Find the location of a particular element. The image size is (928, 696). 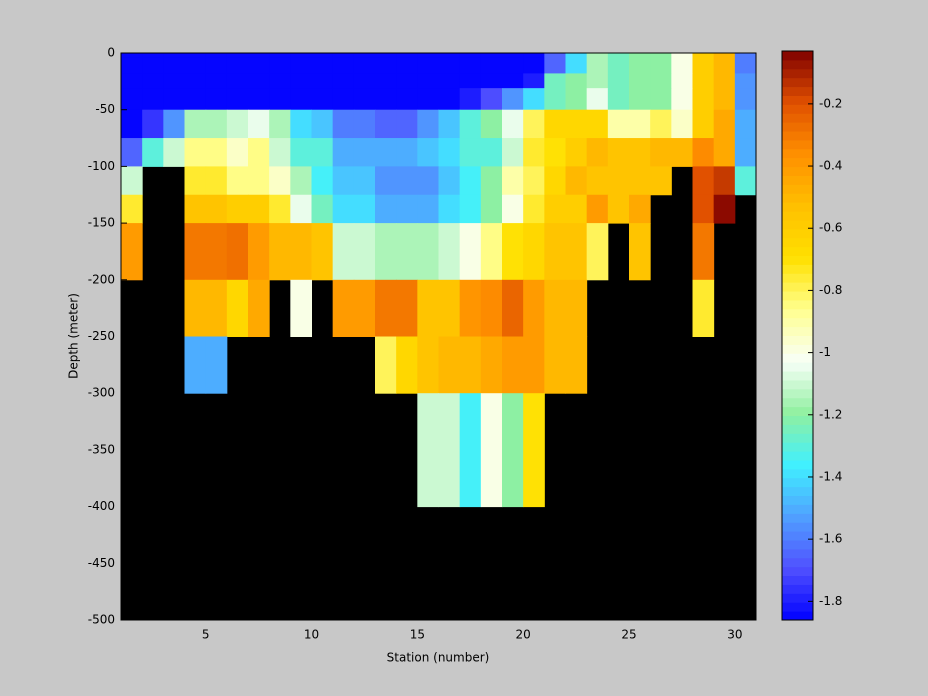

x-tick-label: 5 is located at coordinates (206, 635).